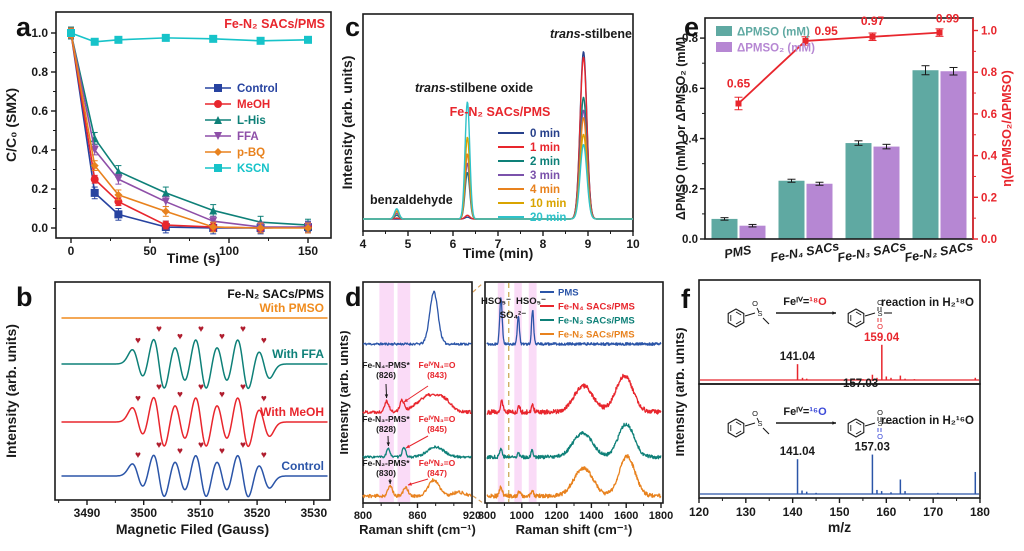 Image resolution: width=1024 pixels, height=551 pixels. What do you see at coordinates (39, 72) in the screenshot?
I see `y-tick-label: 0.8` at bounding box center [39, 72].